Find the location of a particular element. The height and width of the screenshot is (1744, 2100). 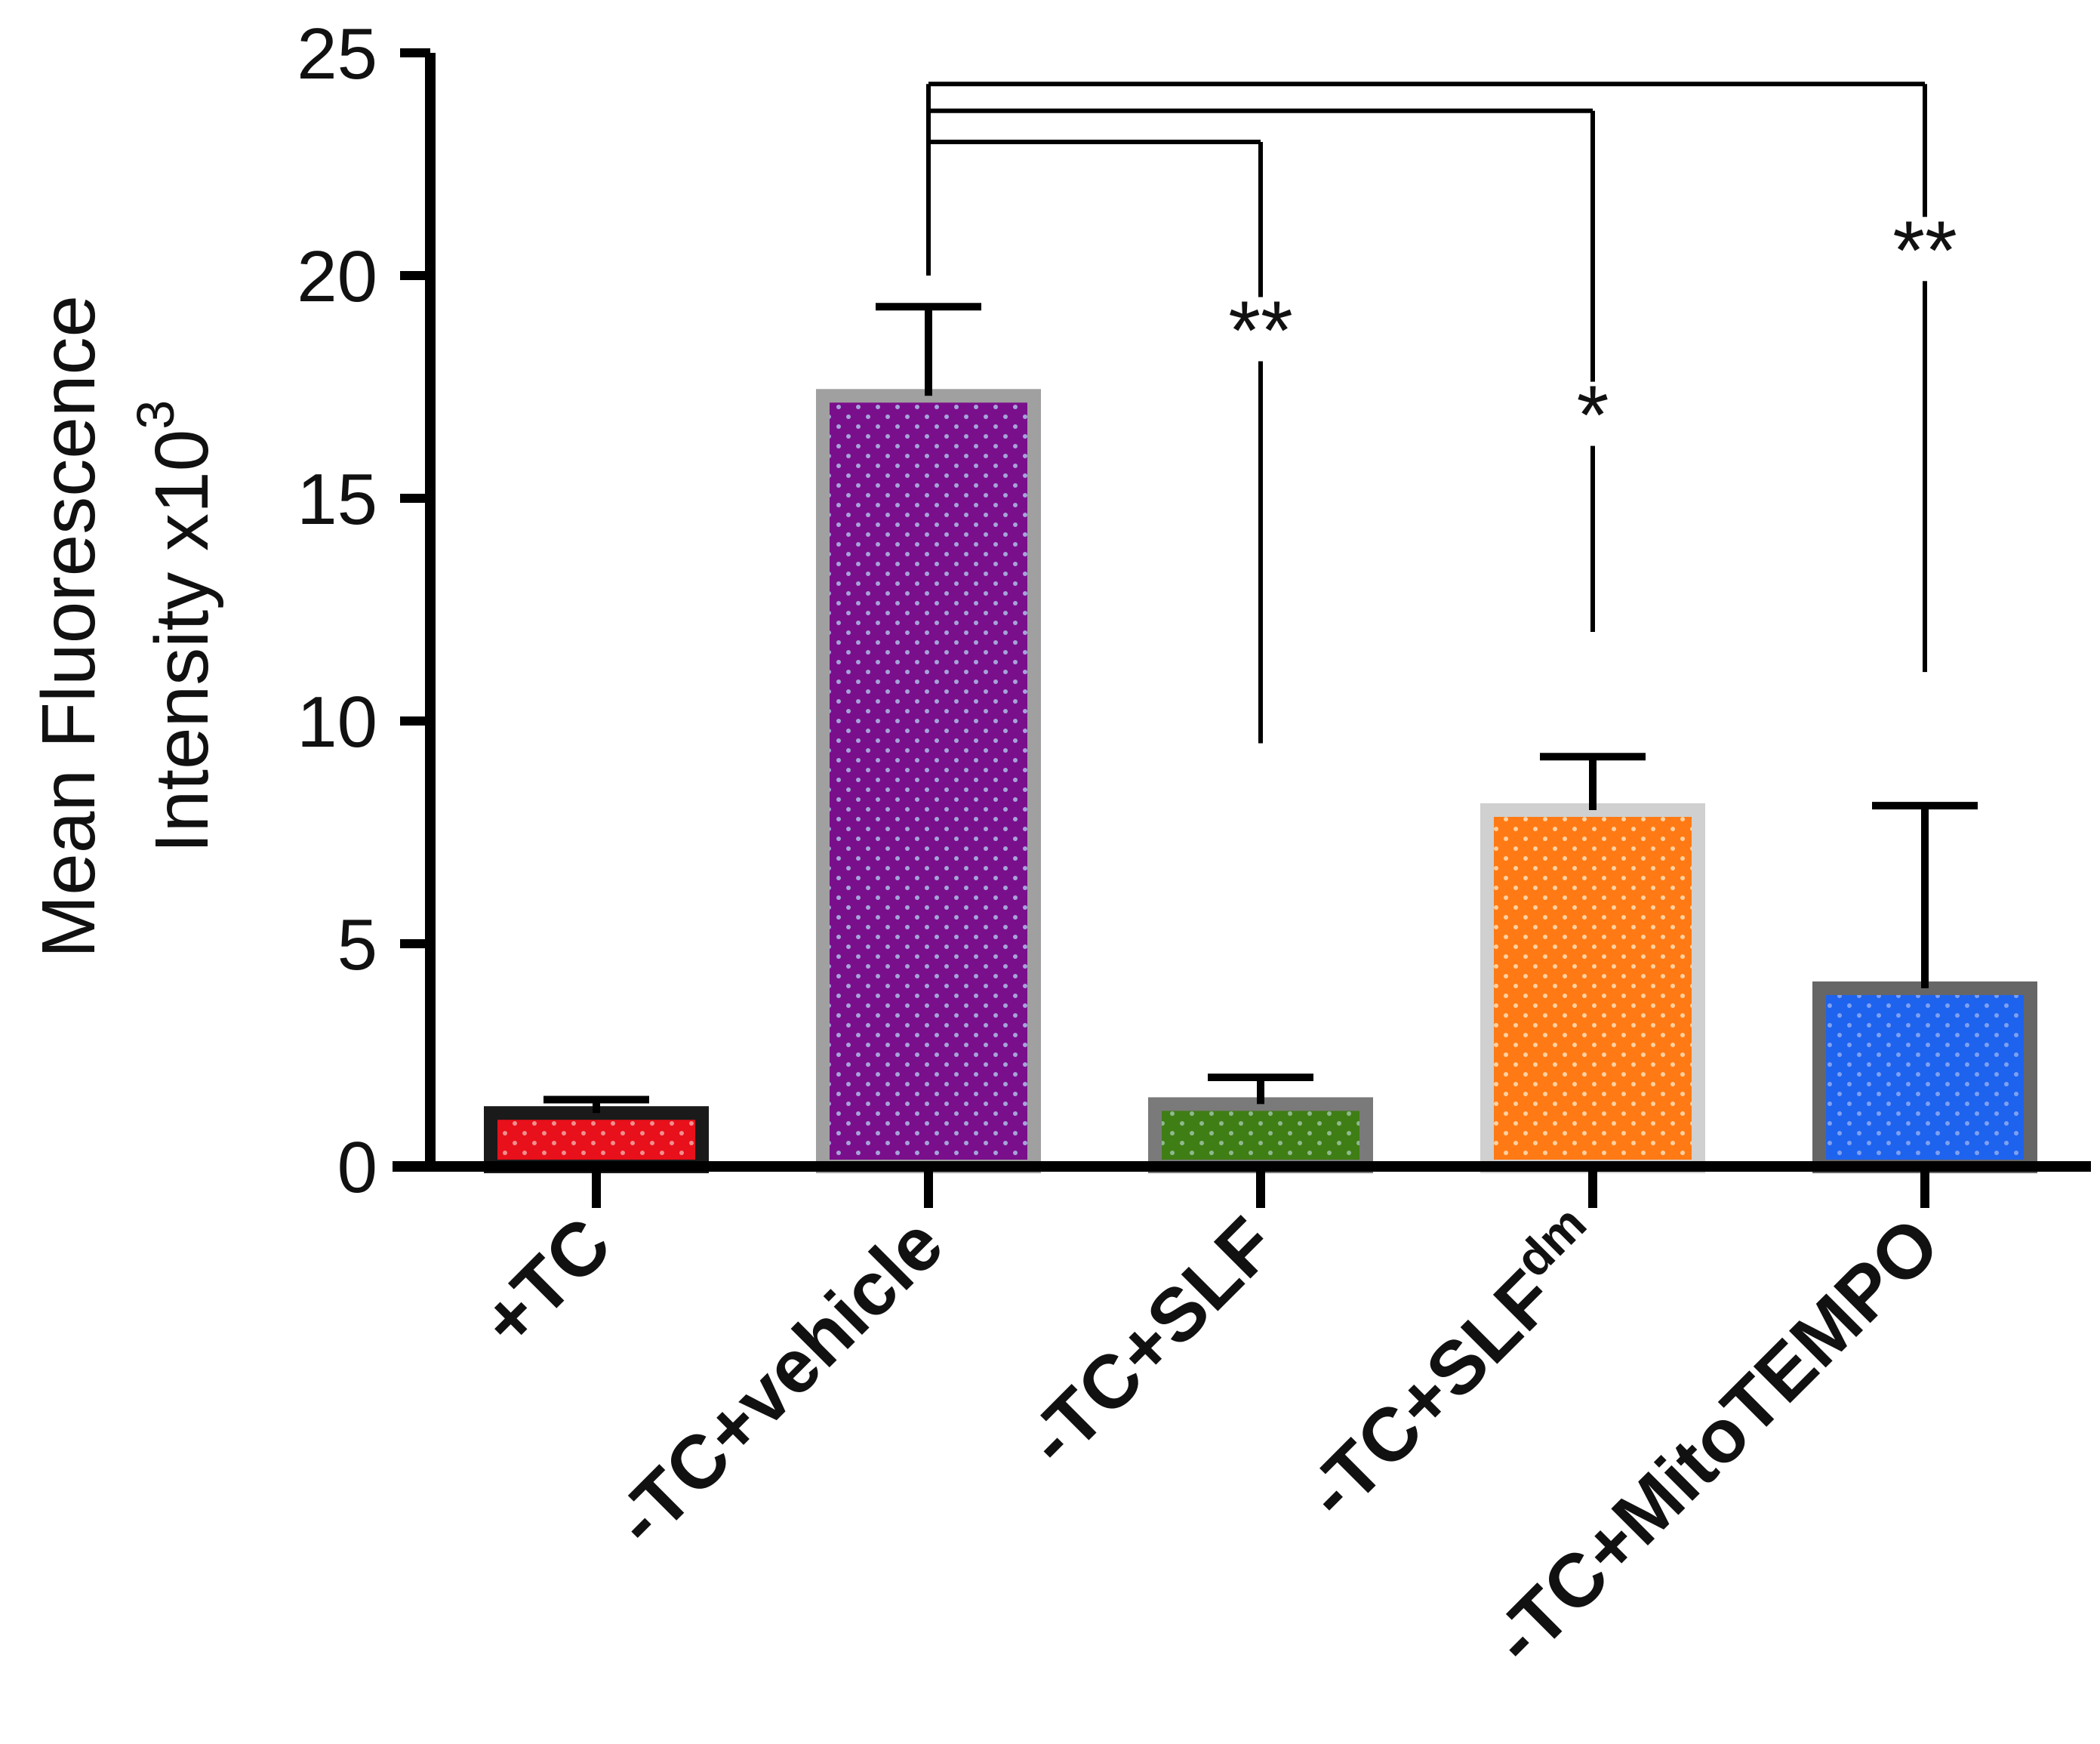

significance-label-2: ** is located at coordinates (1924, 250).